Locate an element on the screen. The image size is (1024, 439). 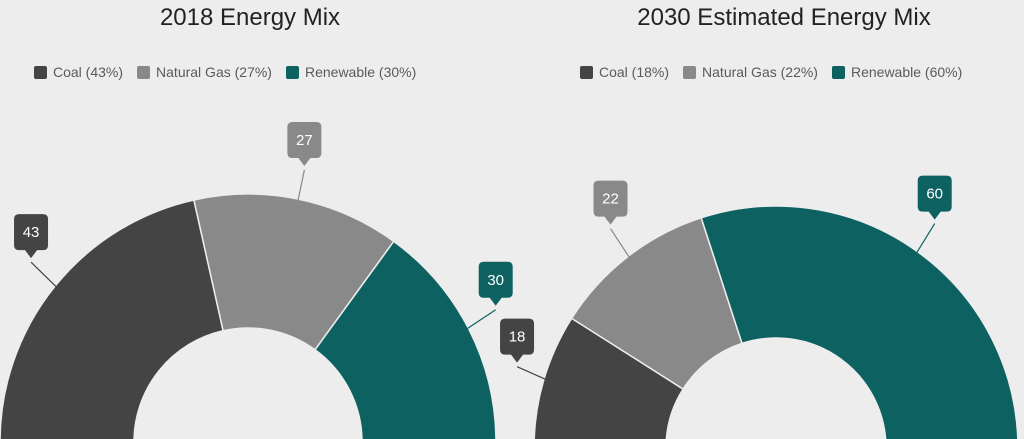
legend-label: Renewable (30%) is located at coordinates (360, 72).